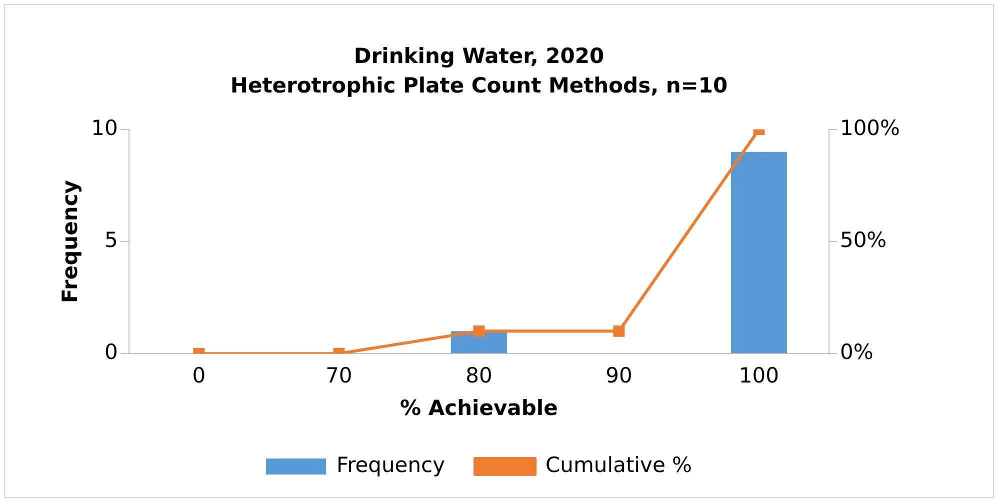 Image resolution: width=998 pixels, height=502 pixels. I want to click on legend-label: Cumulative %, so click(619, 464).